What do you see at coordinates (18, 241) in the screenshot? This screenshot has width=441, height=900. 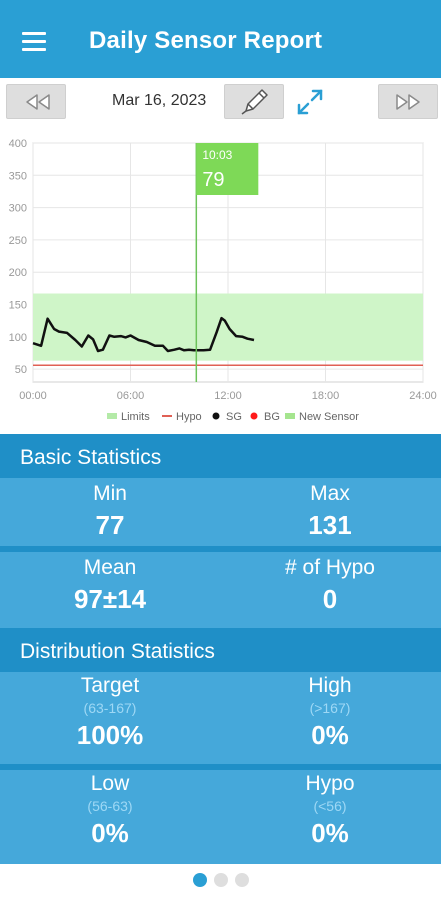 I see `y-tick-label: 250` at bounding box center [18, 241].